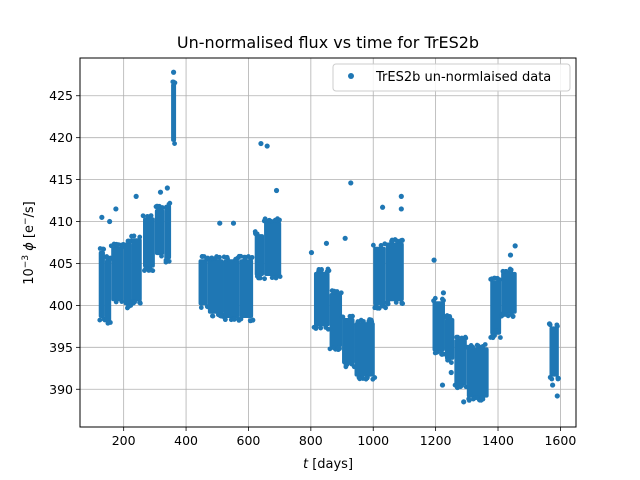 This screenshot has width=640, height=480. Describe the element at coordinates (351, 76) in the screenshot. I see `legend-marker` at that location.